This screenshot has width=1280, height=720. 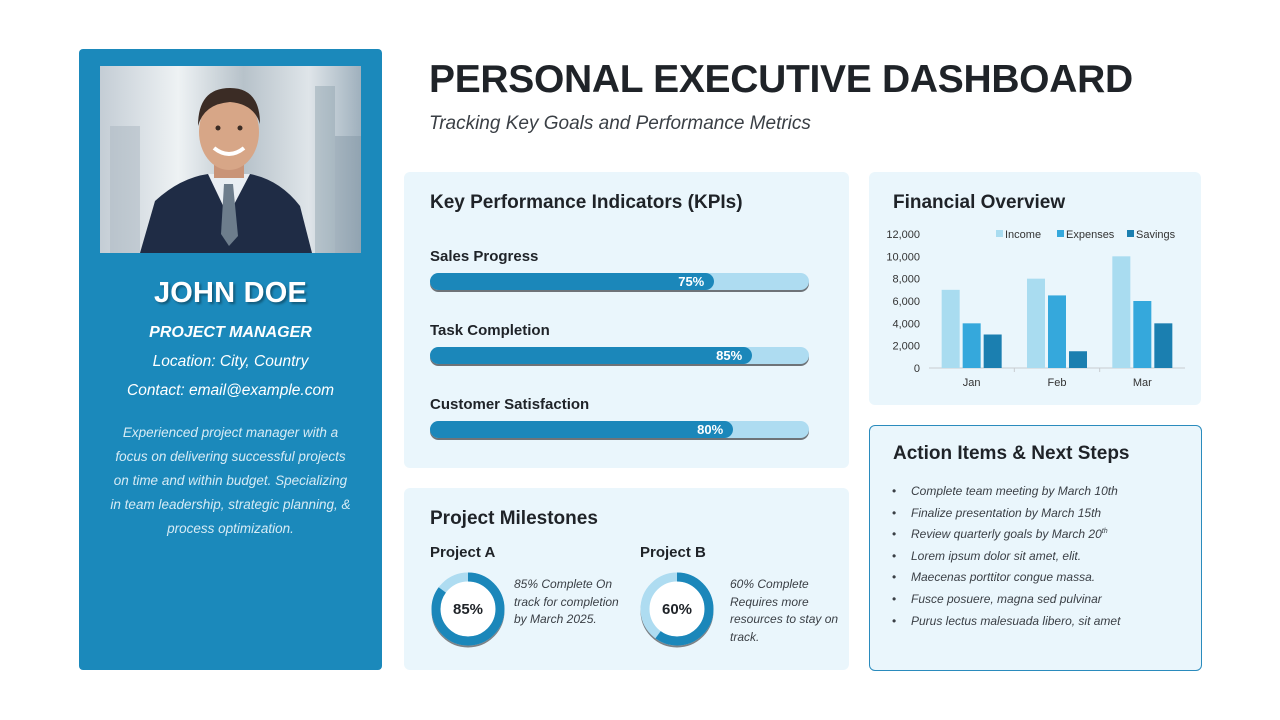 I want to click on action-item: Lorem ipsum dolor sit amet, elit., so click(x=1006, y=557).